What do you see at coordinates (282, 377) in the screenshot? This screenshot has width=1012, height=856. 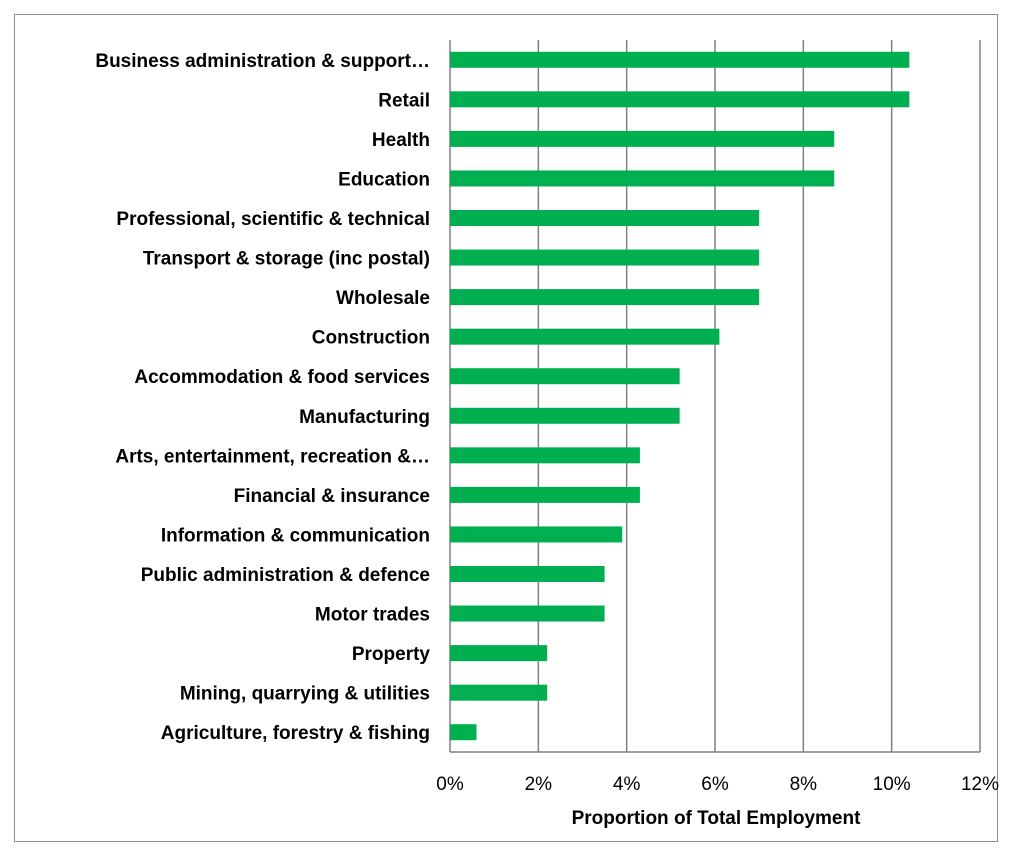 I see `category-label: Accommodation & food services` at bounding box center [282, 377].